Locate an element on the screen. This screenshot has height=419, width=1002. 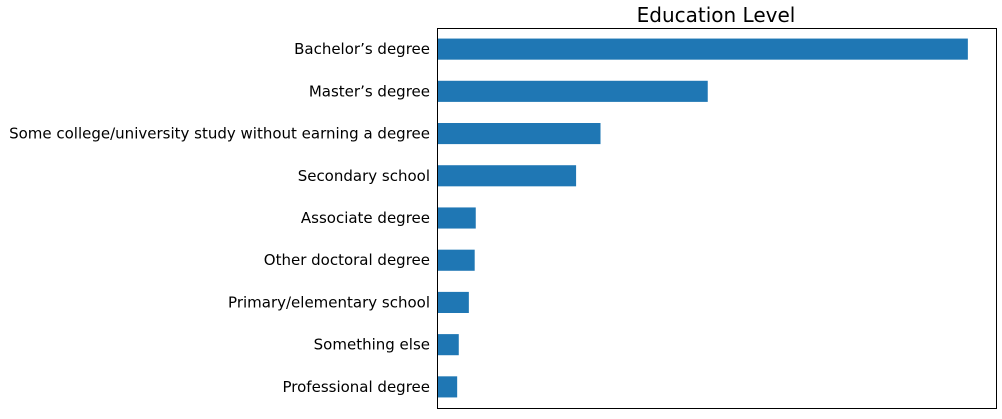
y-tick-label: Associate degree is located at coordinates (365, 218).